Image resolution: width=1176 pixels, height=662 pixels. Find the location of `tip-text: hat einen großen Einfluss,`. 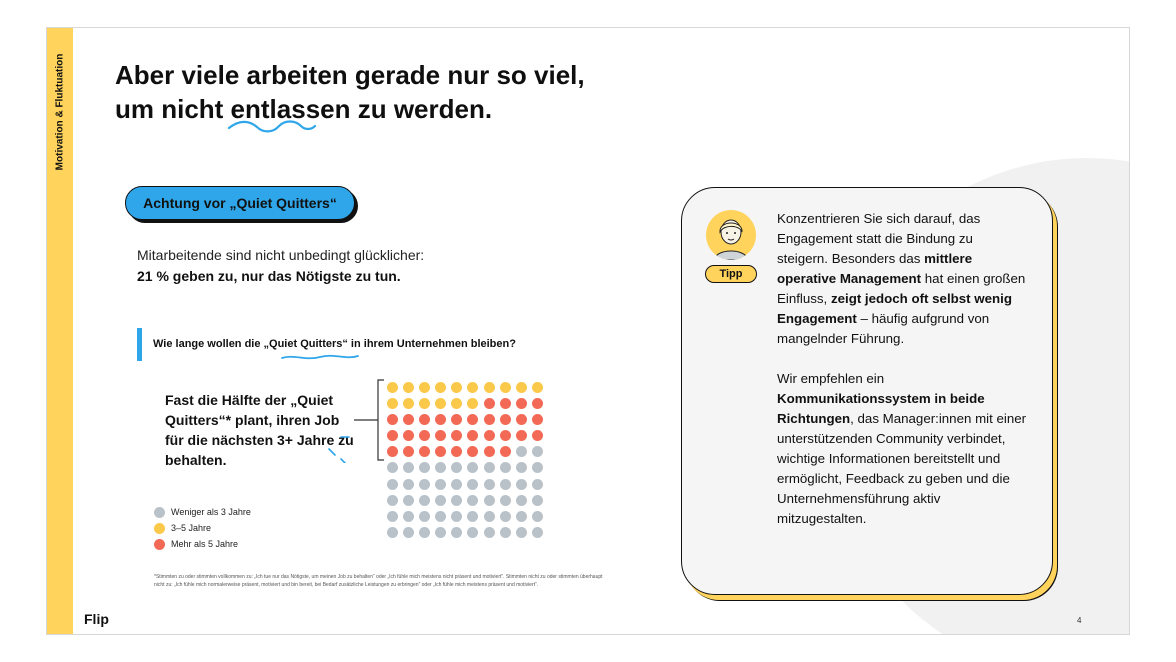

tip-text: hat einen großen Einfluss, is located at coordinates (901, 288).